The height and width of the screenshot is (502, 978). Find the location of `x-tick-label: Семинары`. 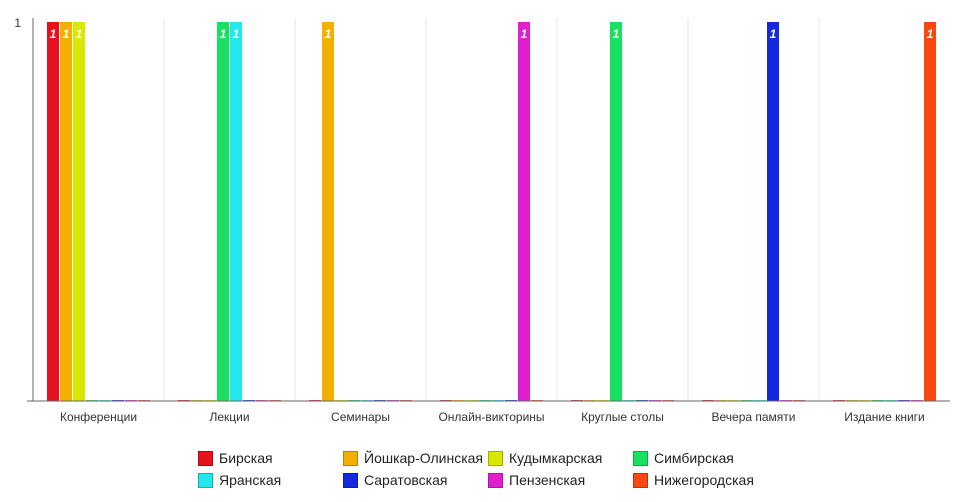

x-tick-label: Семинары is located at coordinates (360, 417).